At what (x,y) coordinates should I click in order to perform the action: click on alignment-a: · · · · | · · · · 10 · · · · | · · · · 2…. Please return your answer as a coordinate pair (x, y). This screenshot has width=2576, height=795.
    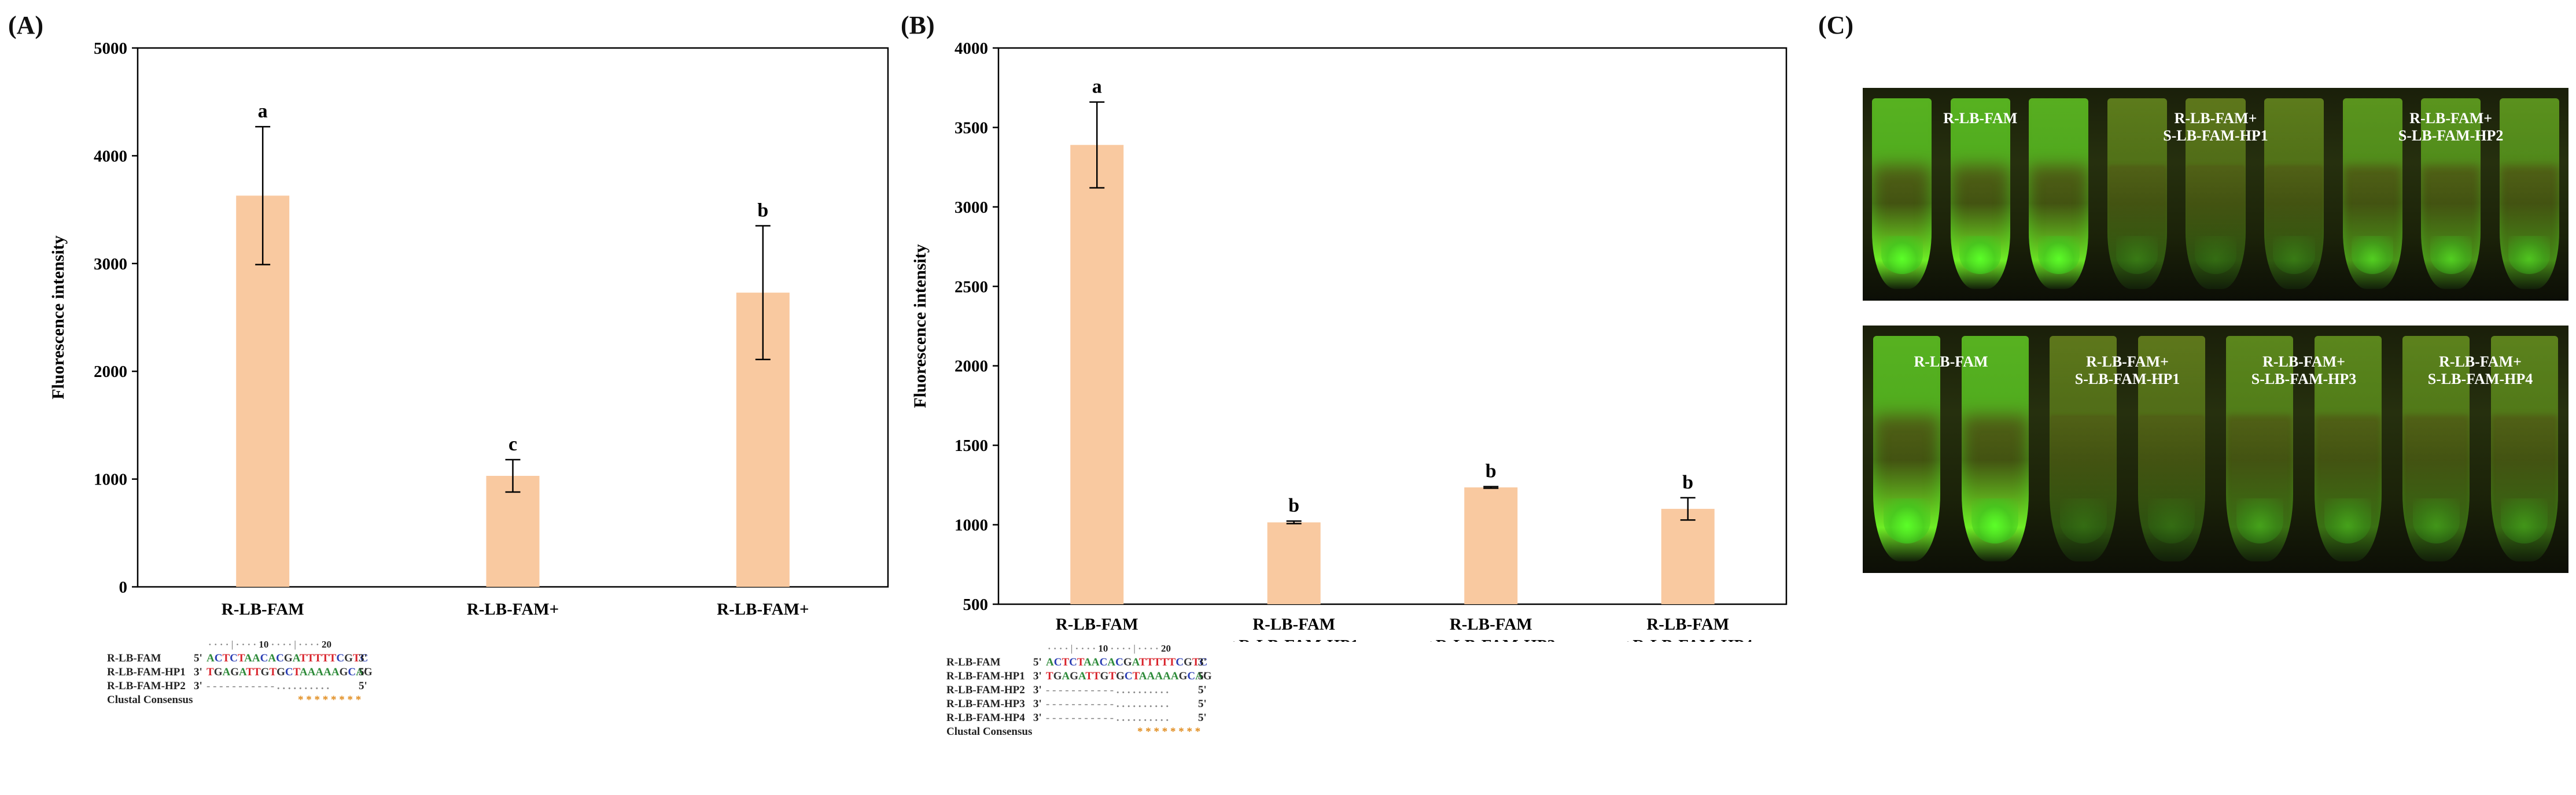
    Looking at the image, I should click on (344, 691).